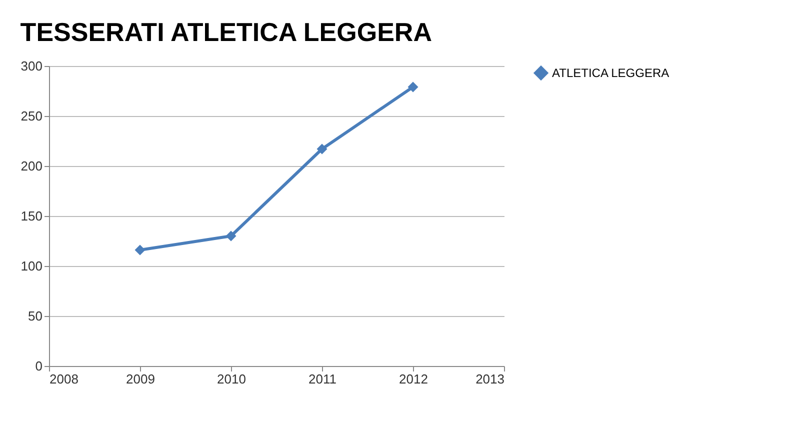 The width and height of the screenshot is (810, 440). I want to click on y-tick-label: 0, so click(38, 366).